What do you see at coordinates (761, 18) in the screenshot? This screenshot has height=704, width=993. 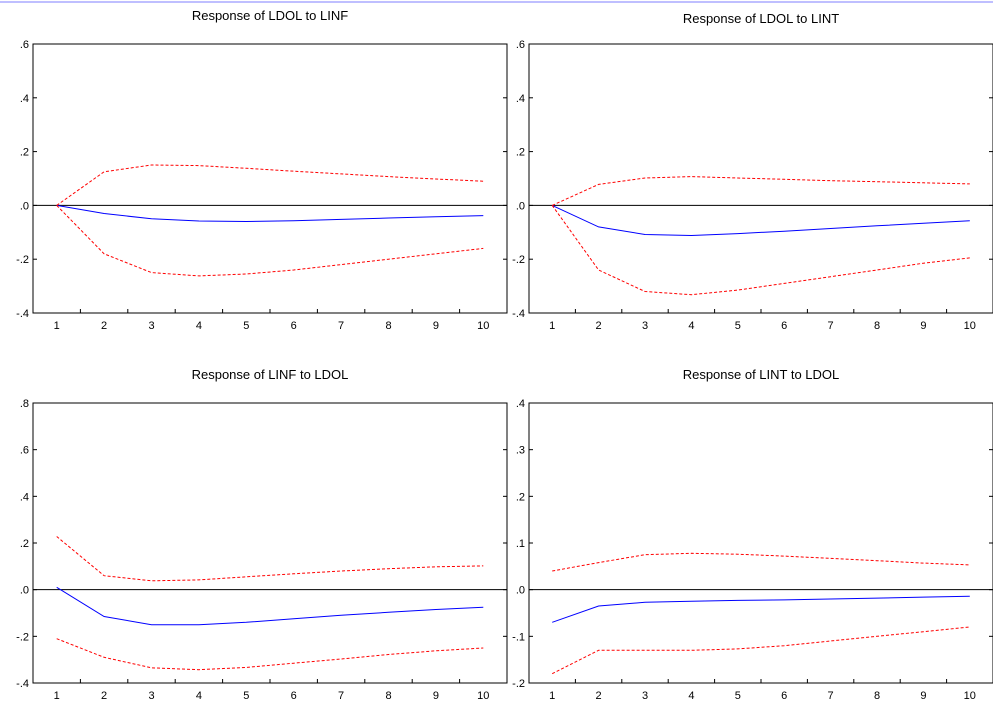 I see `panel-title: Response of LDOL to LINT` at bounding box center [761, 18].